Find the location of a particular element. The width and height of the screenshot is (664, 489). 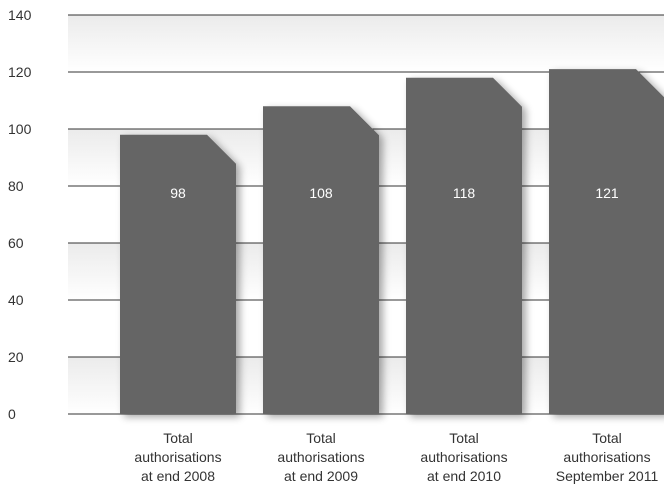

y-tick-label: 140 is located at coordinates (20, 15).